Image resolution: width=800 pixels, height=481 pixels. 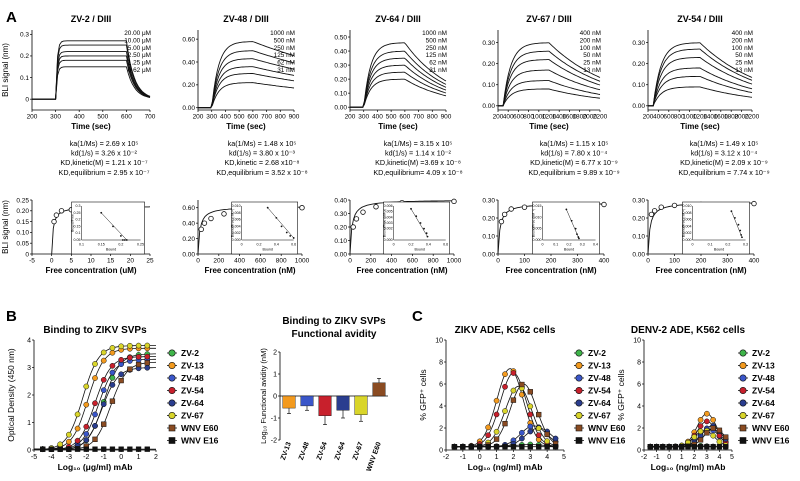 I want to click on x-tick-label: 5, so click(x=72, y=261).